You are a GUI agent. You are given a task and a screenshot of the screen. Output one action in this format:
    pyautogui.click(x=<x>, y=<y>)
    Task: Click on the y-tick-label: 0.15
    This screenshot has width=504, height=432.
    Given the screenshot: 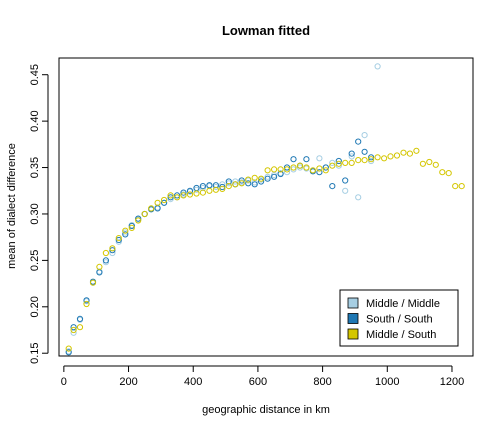 What is the action you would take?
    pyautogui.click(x=35, y=353)
    